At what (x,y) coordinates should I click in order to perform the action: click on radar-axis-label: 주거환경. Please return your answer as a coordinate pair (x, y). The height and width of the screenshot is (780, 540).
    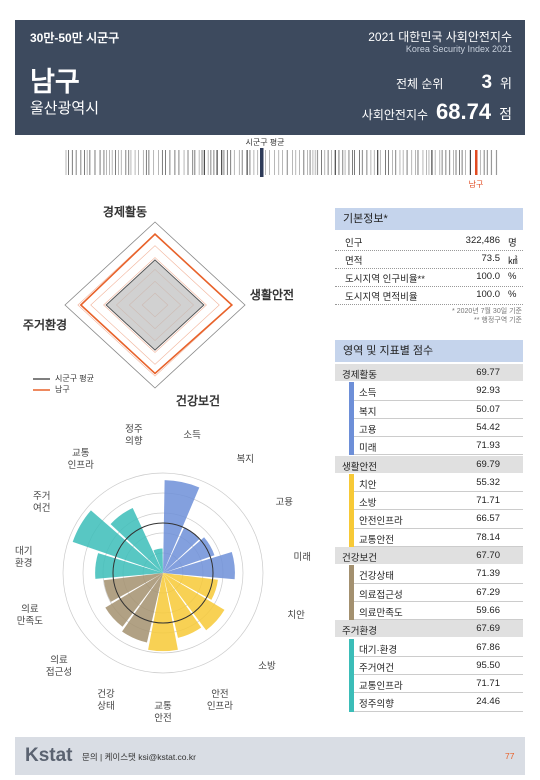
    Looking at the image, I should click on (45, 324).